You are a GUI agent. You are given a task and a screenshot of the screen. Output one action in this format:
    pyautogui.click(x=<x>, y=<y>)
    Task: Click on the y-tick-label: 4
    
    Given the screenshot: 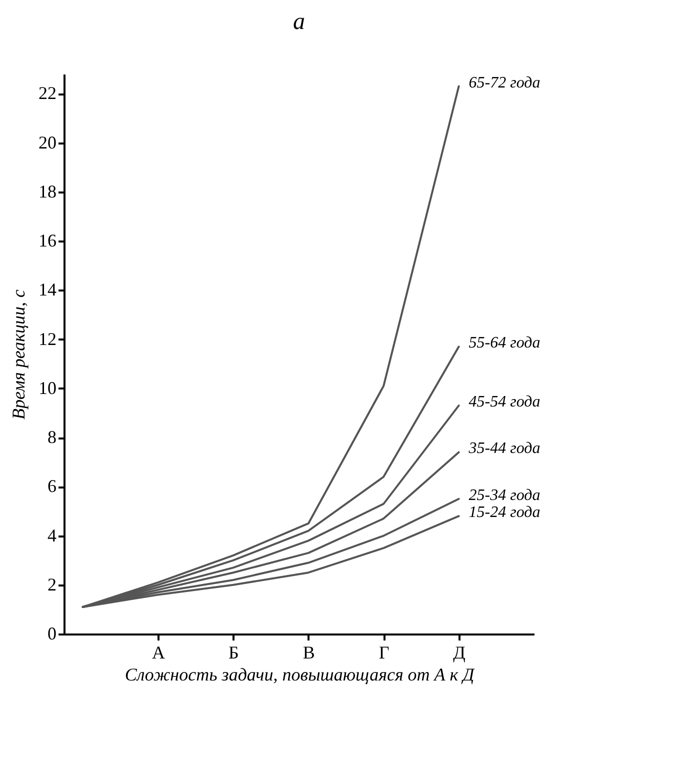 What is the action you would take?
    pyautogui.click(x=52, y=535)
    